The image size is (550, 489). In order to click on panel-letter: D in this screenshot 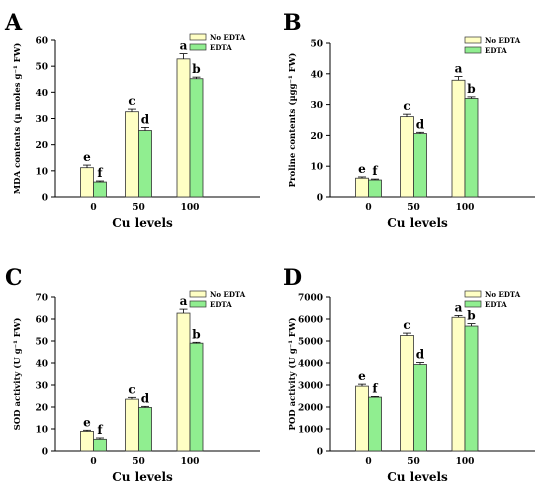, I will do `click(292, 278)`.